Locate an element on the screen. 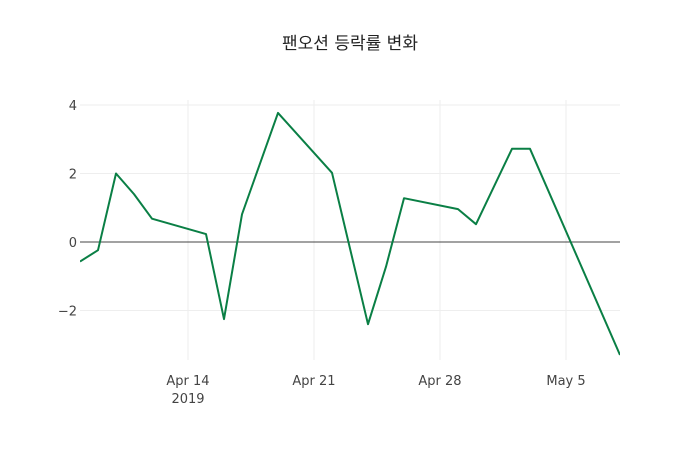  x-tick-label: Apr 21 is located at coordinates (313, 381).